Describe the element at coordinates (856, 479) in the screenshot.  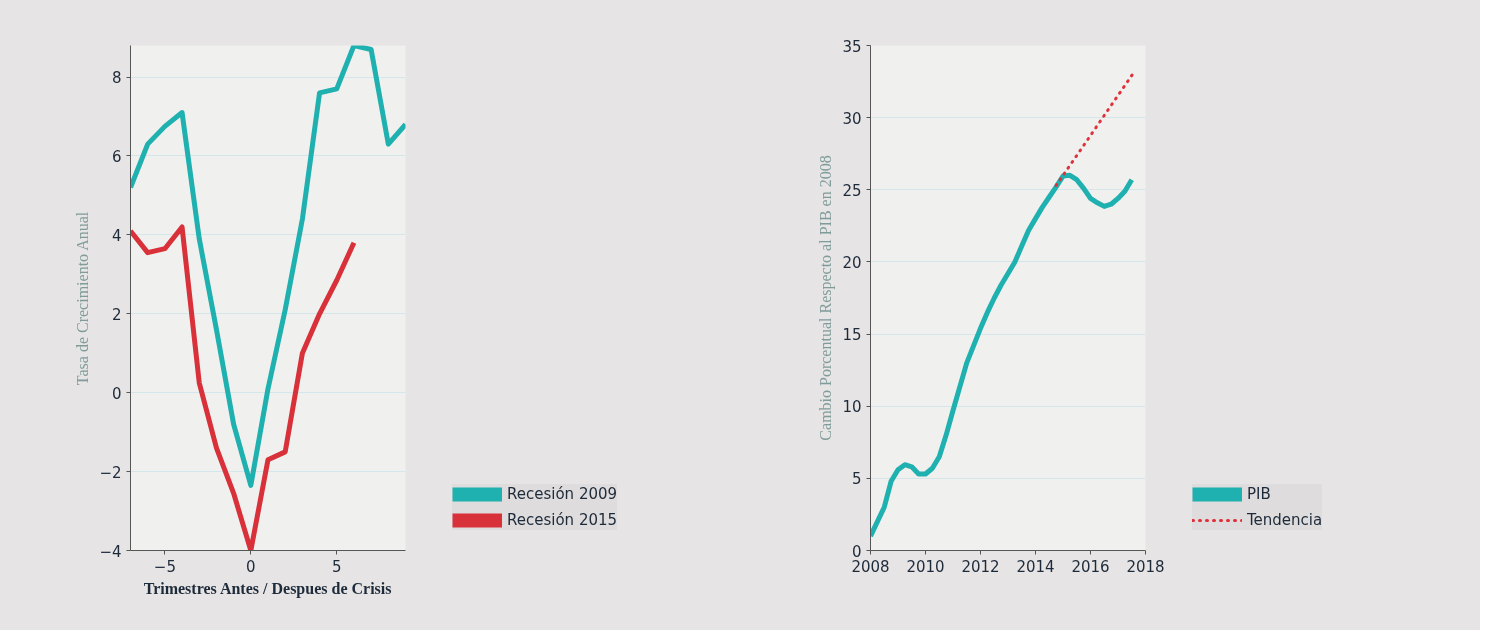
I see `y-tick-label: 5` at that location.